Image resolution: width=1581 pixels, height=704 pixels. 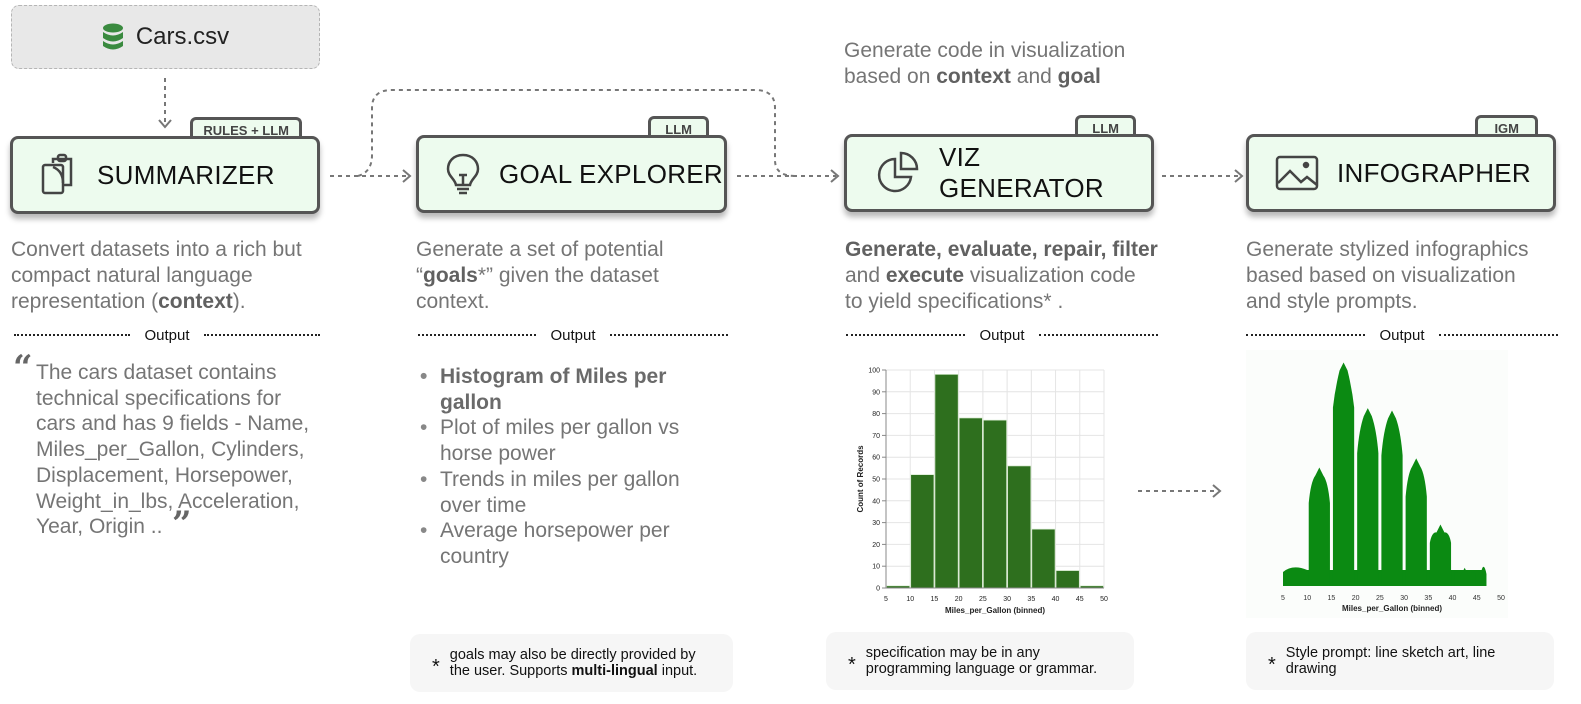 I want to click on clipboard-icon, so click(x=57, y=174).